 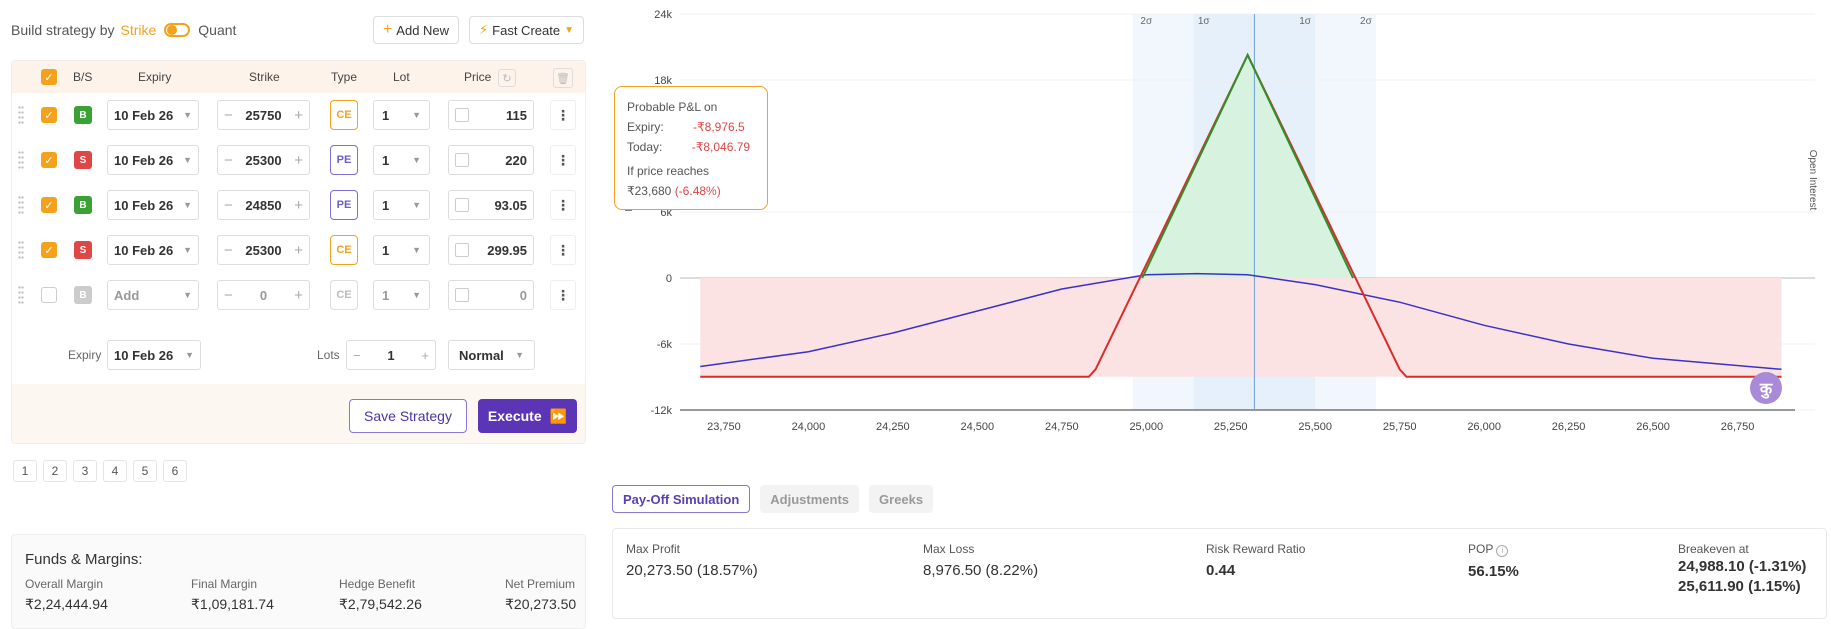 I want to click on price-input: 0, so click(x=491, y=295).